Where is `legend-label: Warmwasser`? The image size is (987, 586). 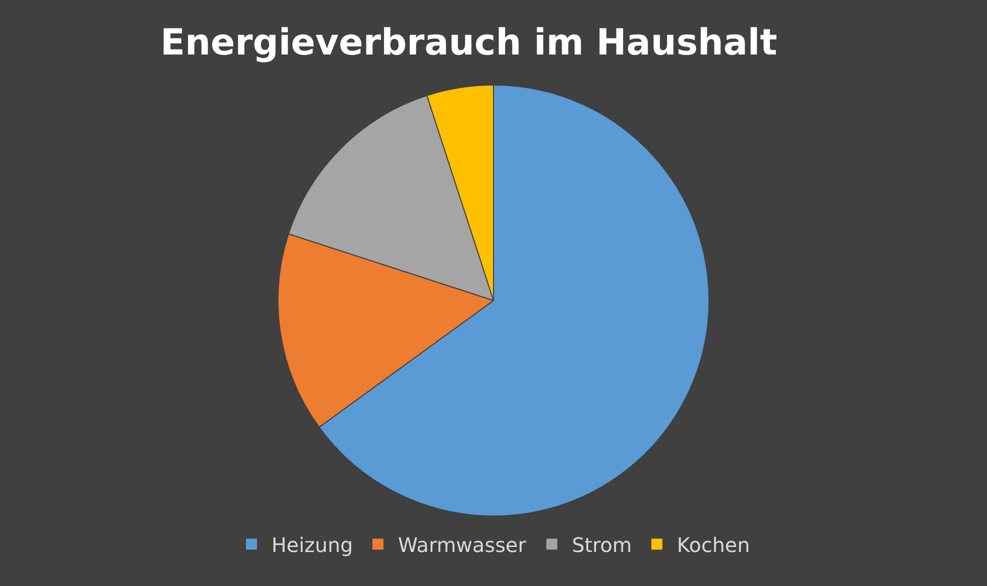 legend-label: Warmwasser is located at coordinates (462, 544).